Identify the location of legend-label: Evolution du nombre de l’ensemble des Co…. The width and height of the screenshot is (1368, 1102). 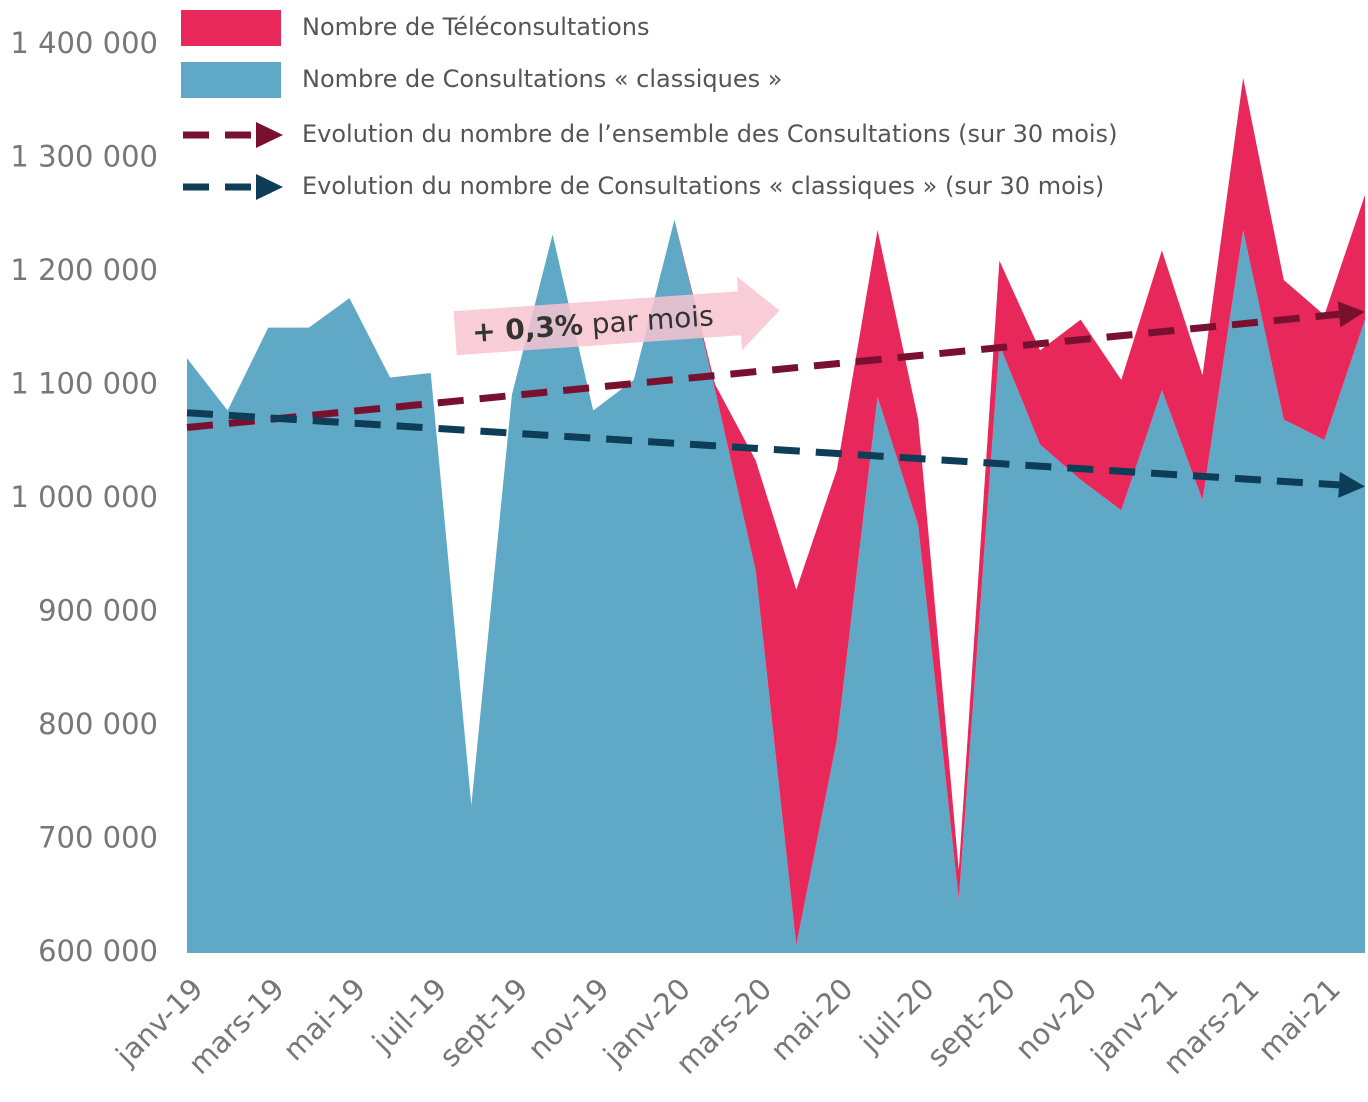
(709, 134).